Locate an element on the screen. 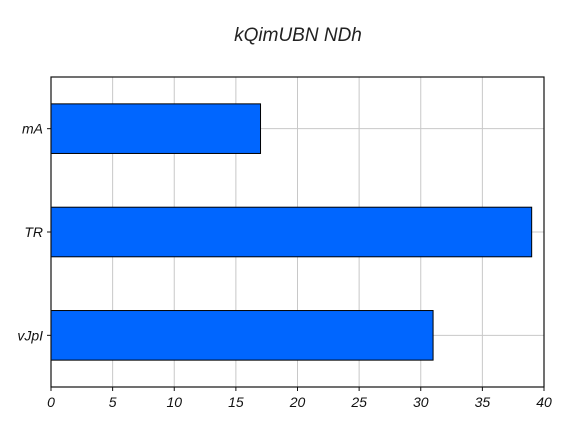 Image resolution: width=568 pixels, height=426 pixels. x-tick-label: 5 is located at coordinates (113, 402).